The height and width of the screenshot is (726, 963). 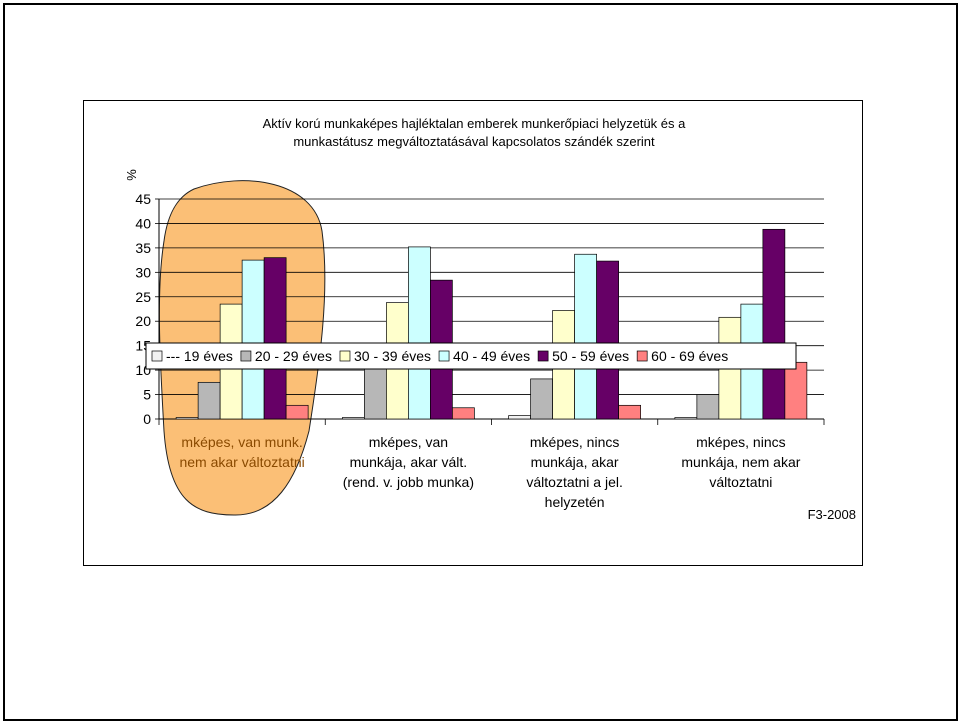 What do you see at coordinates (740, 482) in the screenshot?
I see `x-tick-label: változtatni` at bounding box center [740, 482].